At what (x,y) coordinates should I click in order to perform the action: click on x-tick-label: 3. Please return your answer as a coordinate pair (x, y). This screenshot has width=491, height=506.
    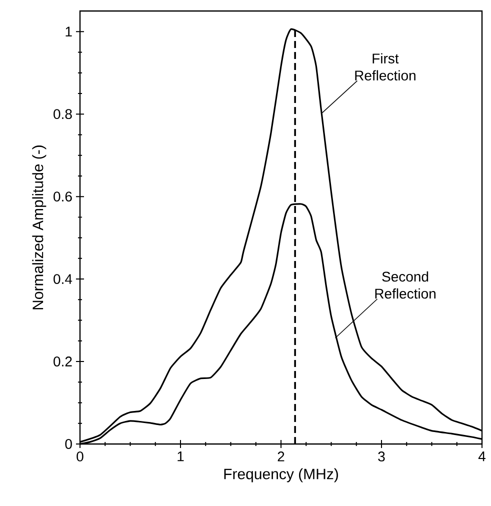
    Looking at the image, I should click on (381, 457).